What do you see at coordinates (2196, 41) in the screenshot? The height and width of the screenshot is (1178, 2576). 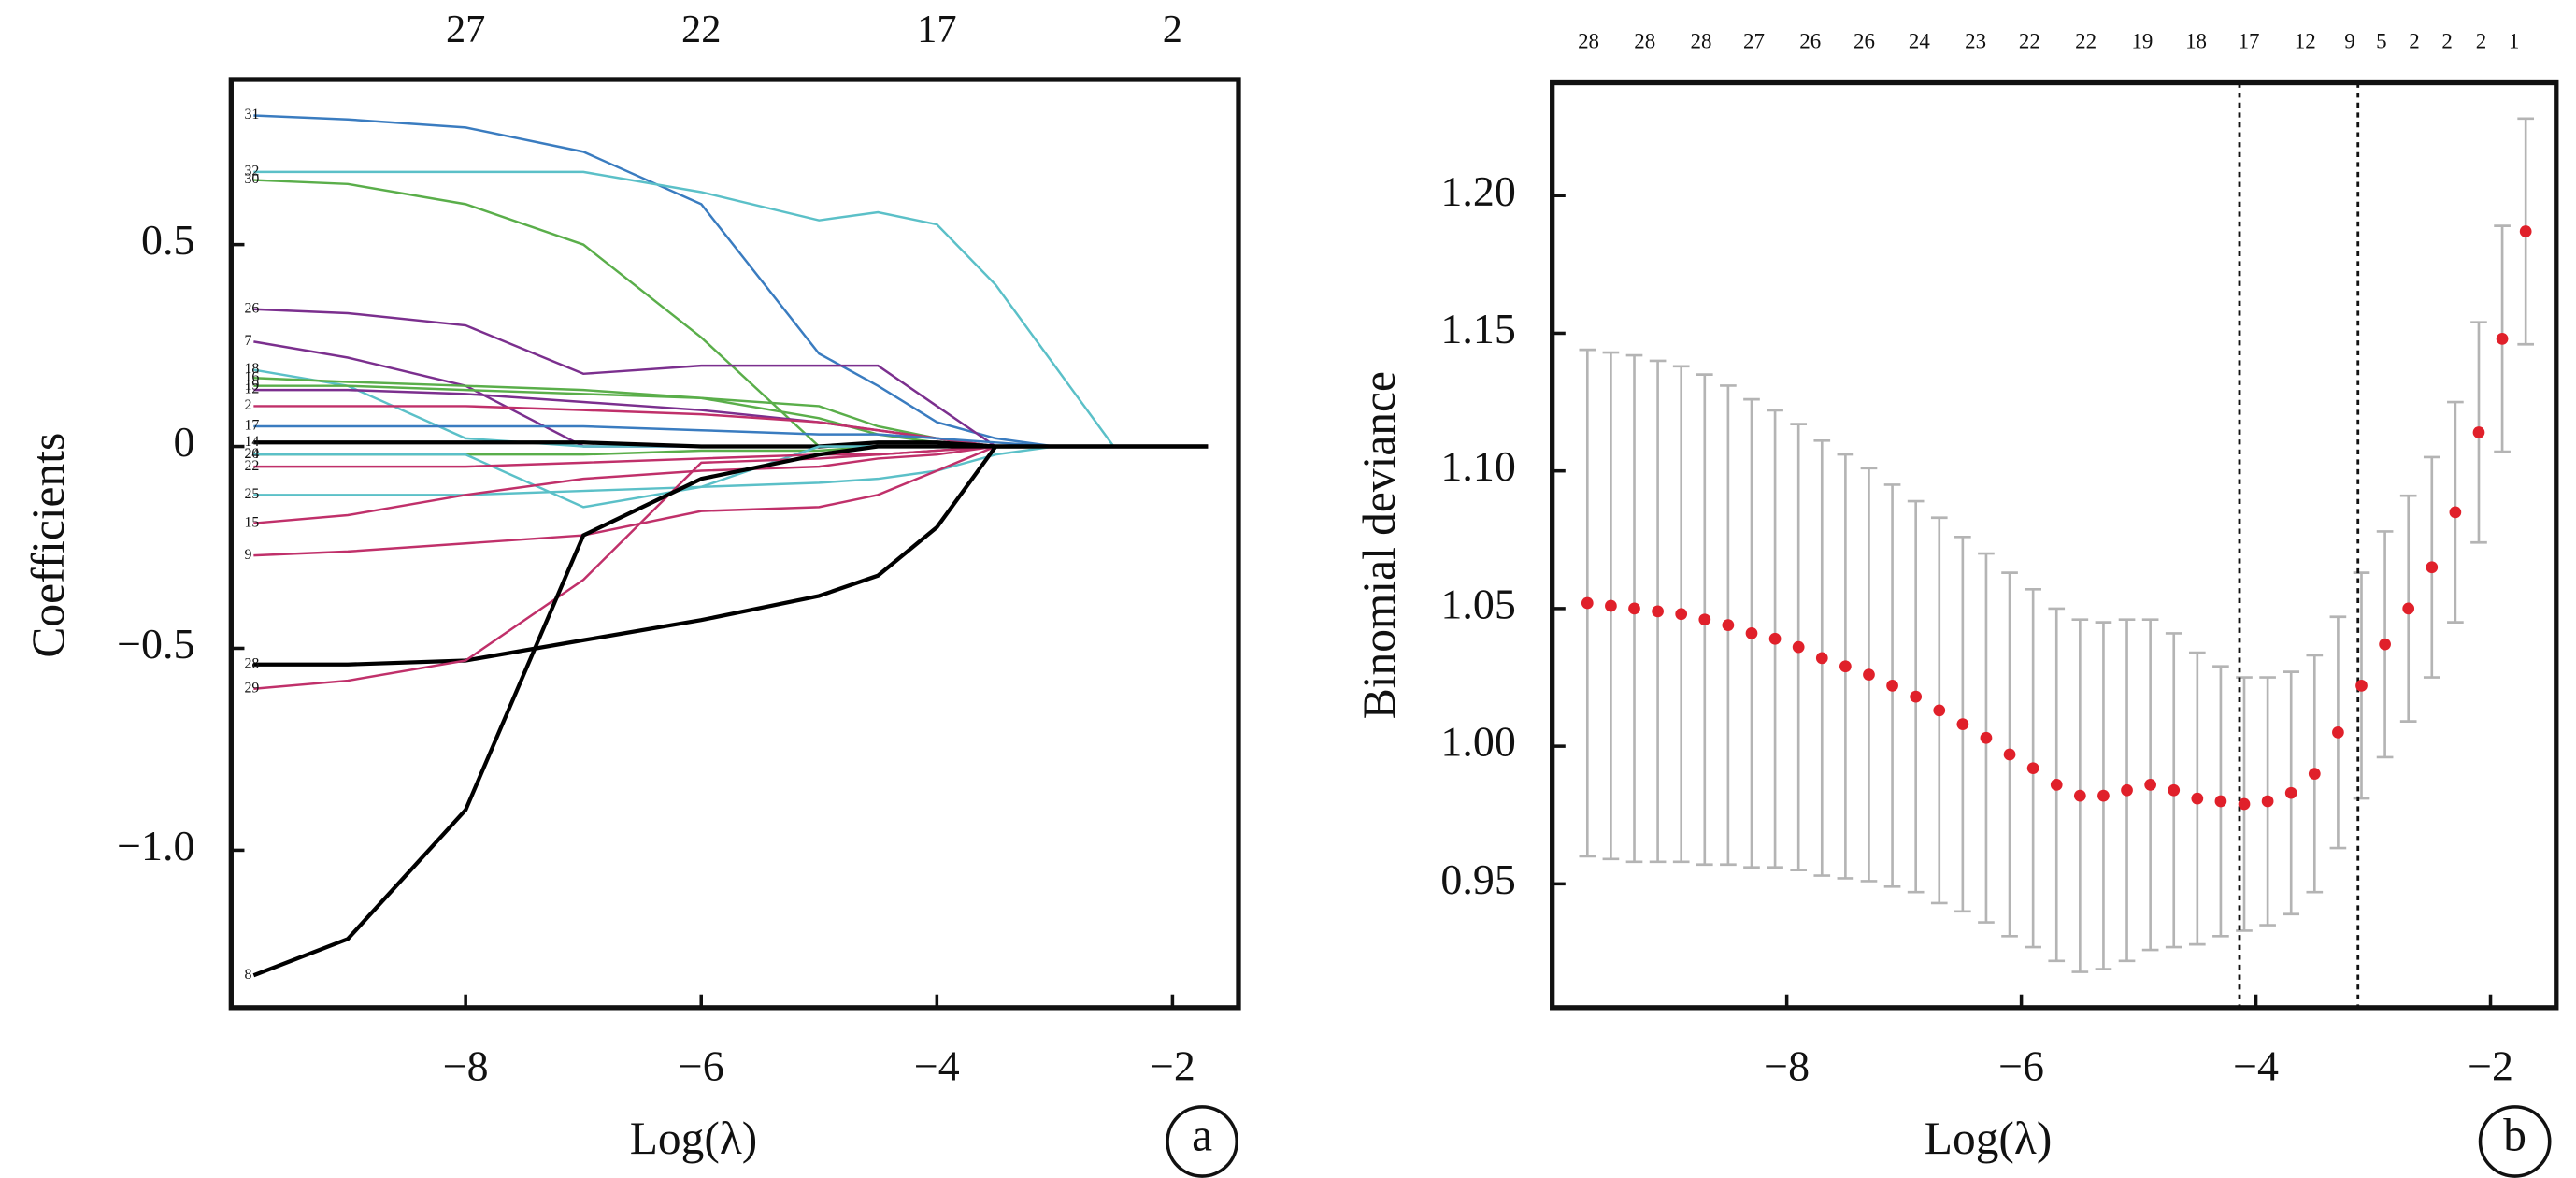 I see `top-tick-label: 18` at bounding box center [2196, 41].